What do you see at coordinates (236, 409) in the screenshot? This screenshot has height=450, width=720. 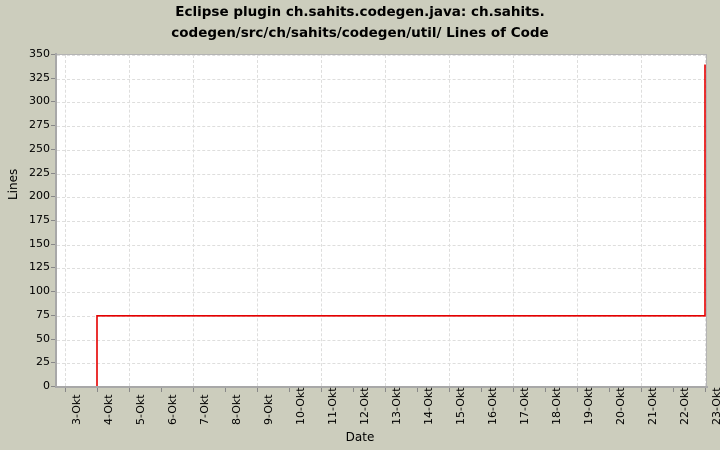 I see `x-tick-label: 8-Okt` at bounding box center [236, 409].